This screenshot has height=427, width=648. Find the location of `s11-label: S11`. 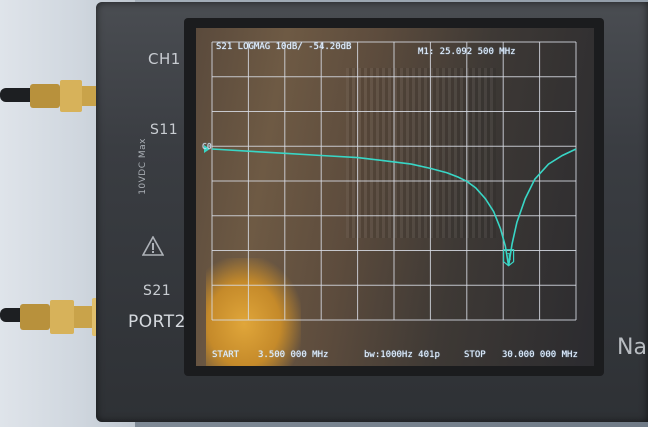

s11-label: S11 is located at coordinates (164, 130).